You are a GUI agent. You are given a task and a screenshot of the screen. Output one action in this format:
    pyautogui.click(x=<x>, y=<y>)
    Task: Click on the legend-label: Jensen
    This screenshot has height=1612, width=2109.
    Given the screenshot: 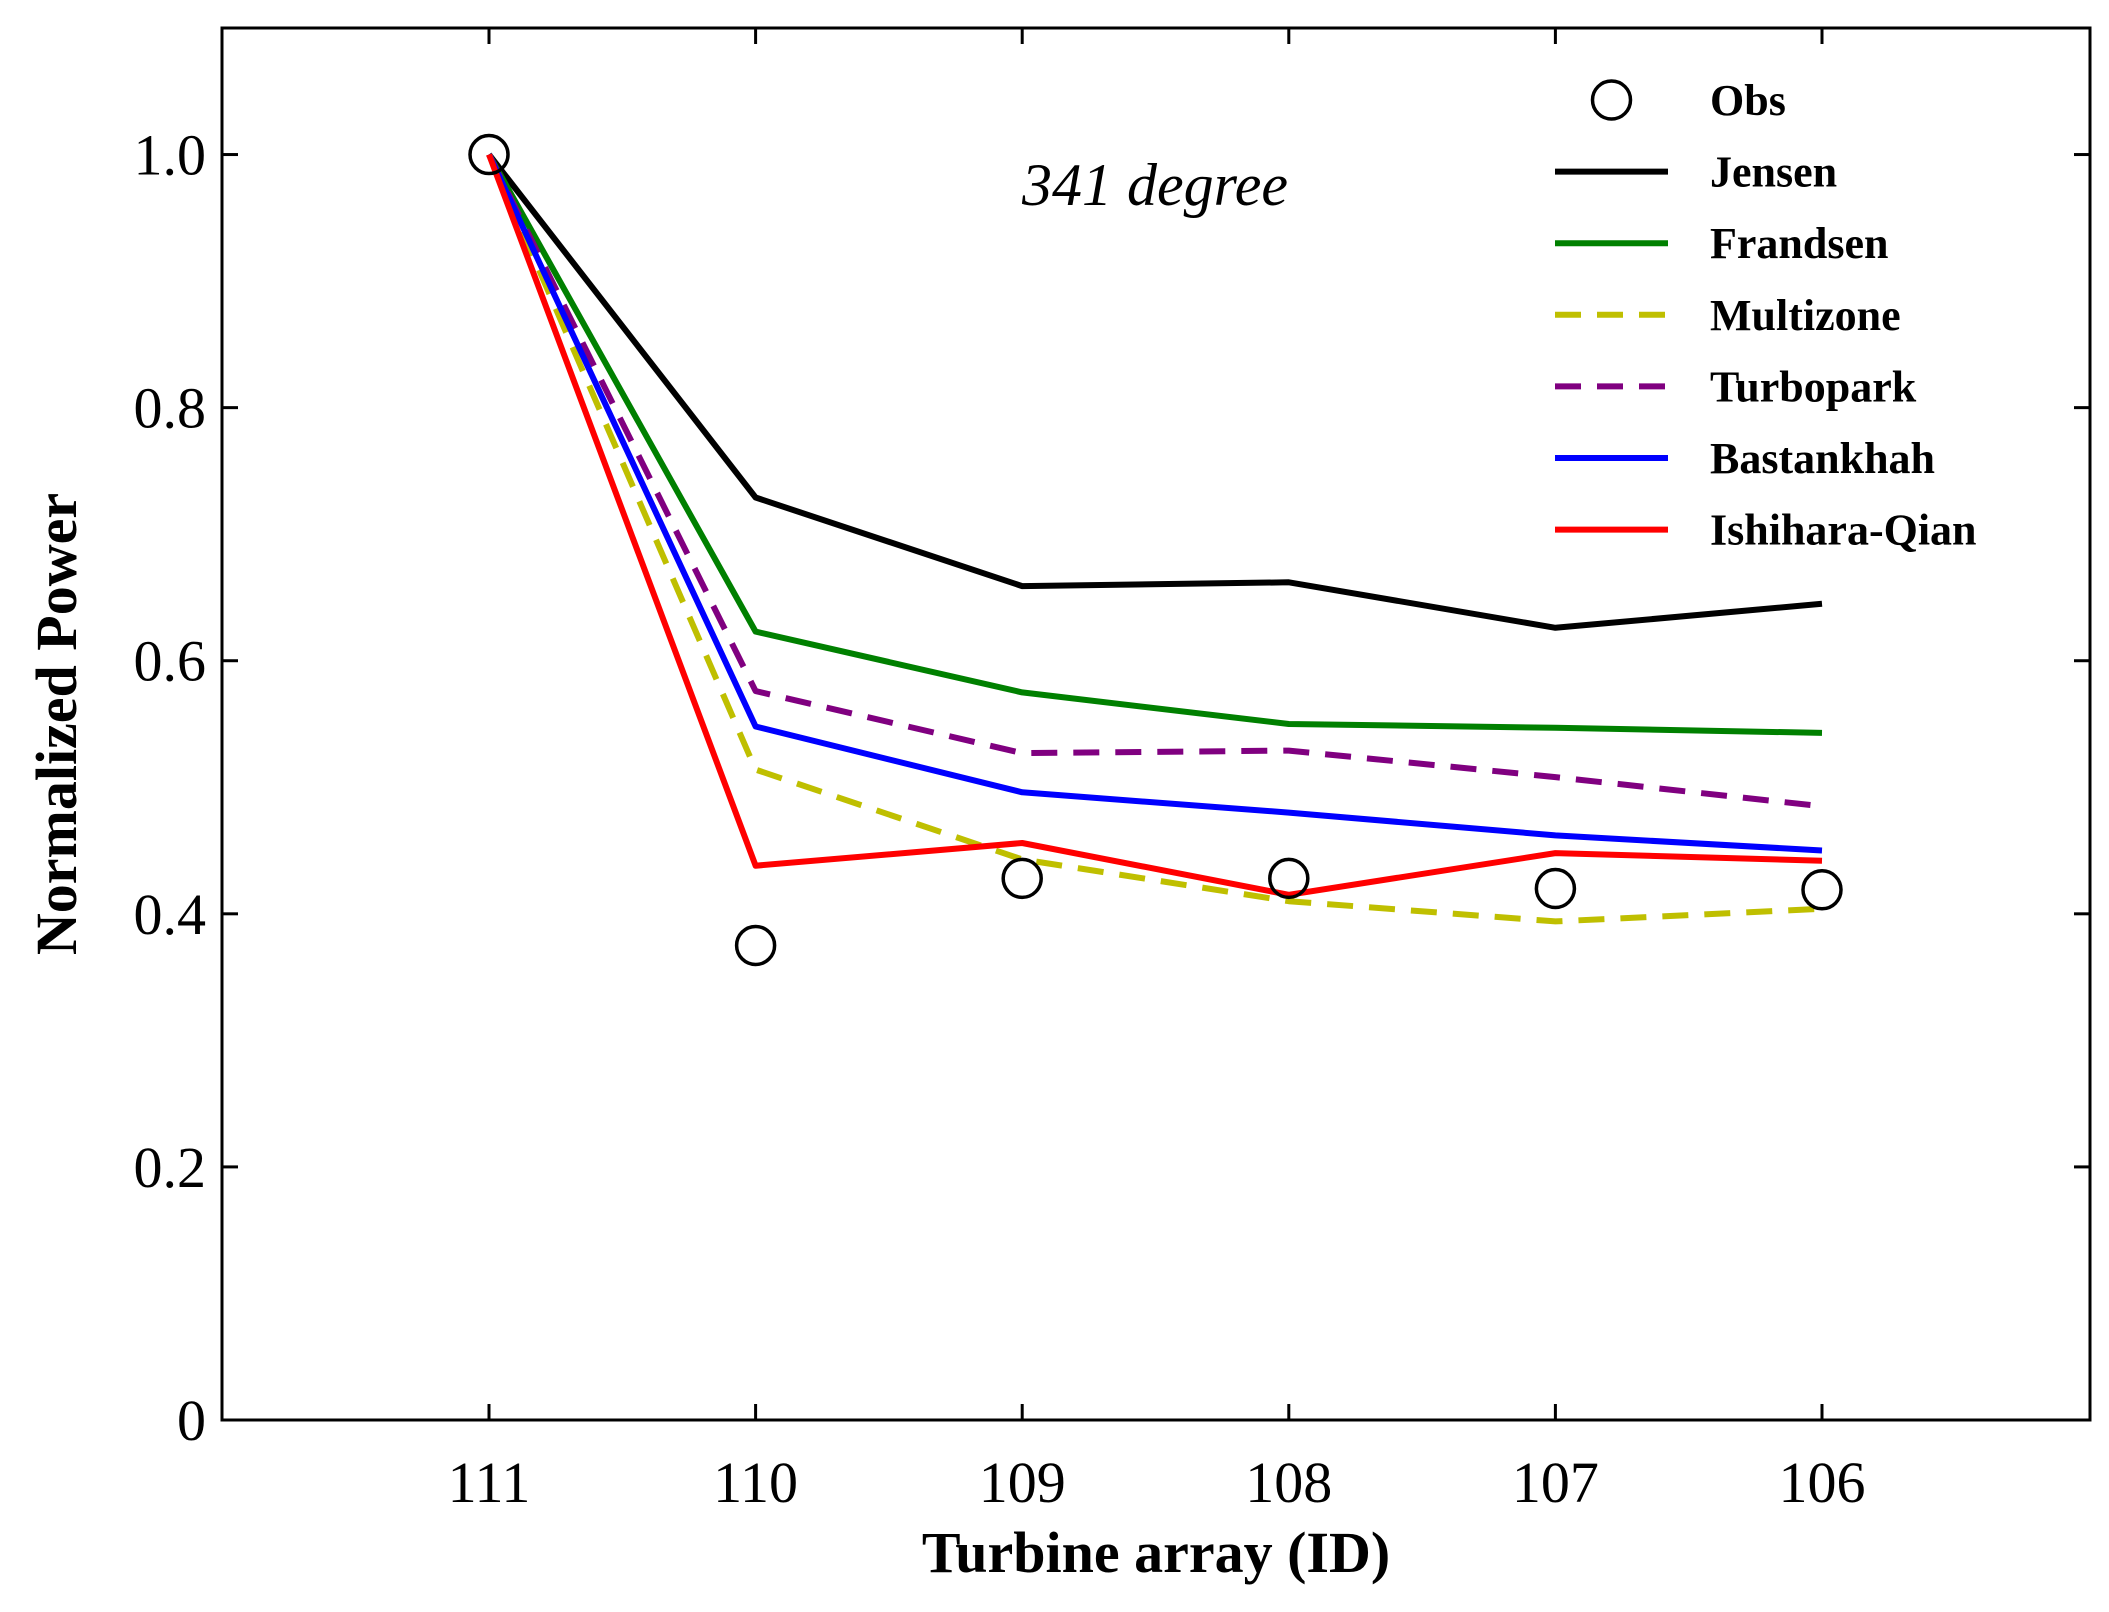 What is the action you would take?
    pyautogui.click(x=1773, y=172)
    